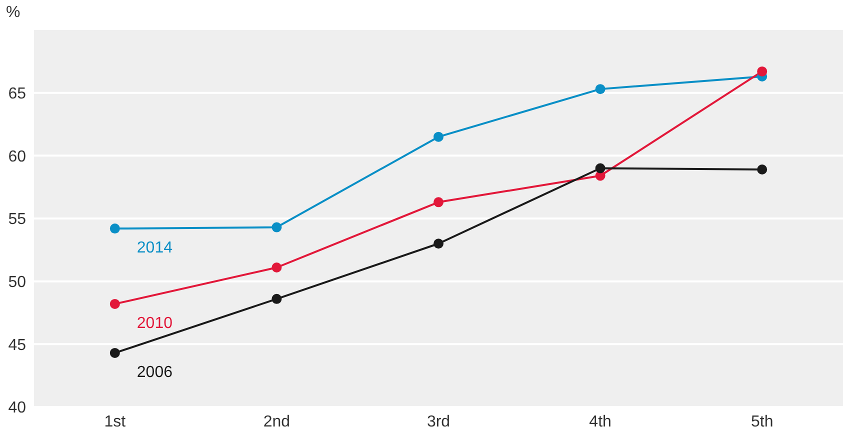  Describe the element at coordinates (13, 13) in the screenshot. I see `y-axis-title: %` at that location.